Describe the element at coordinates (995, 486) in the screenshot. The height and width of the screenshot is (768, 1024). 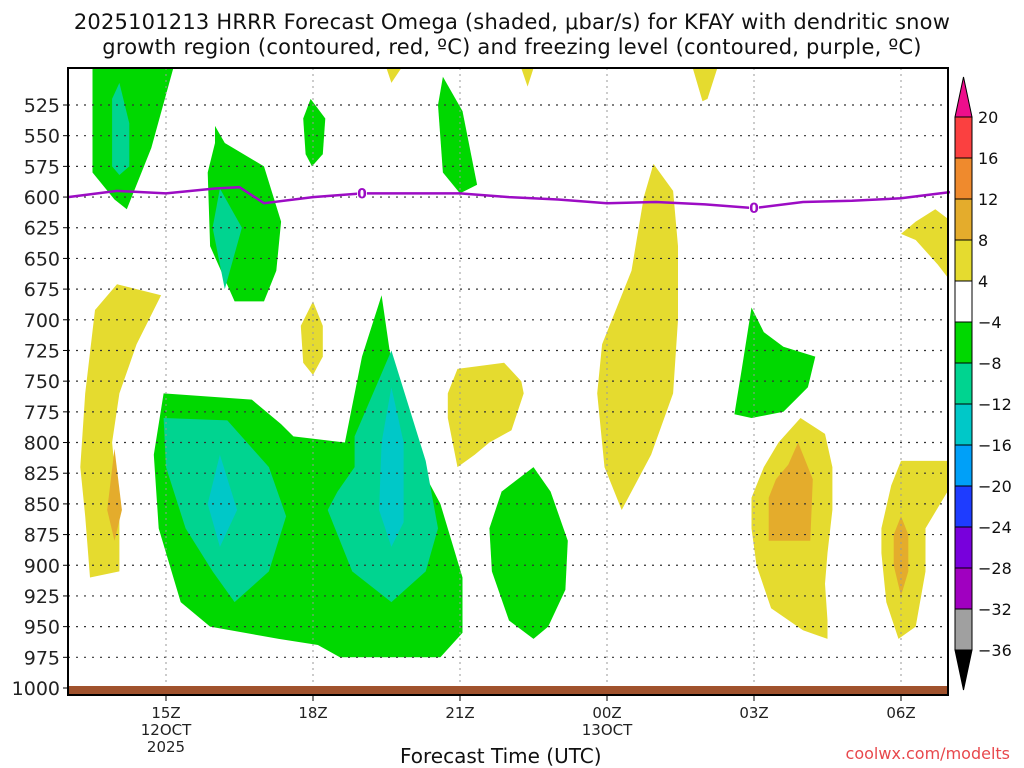
I see `colorbar-label: −20` at that location.